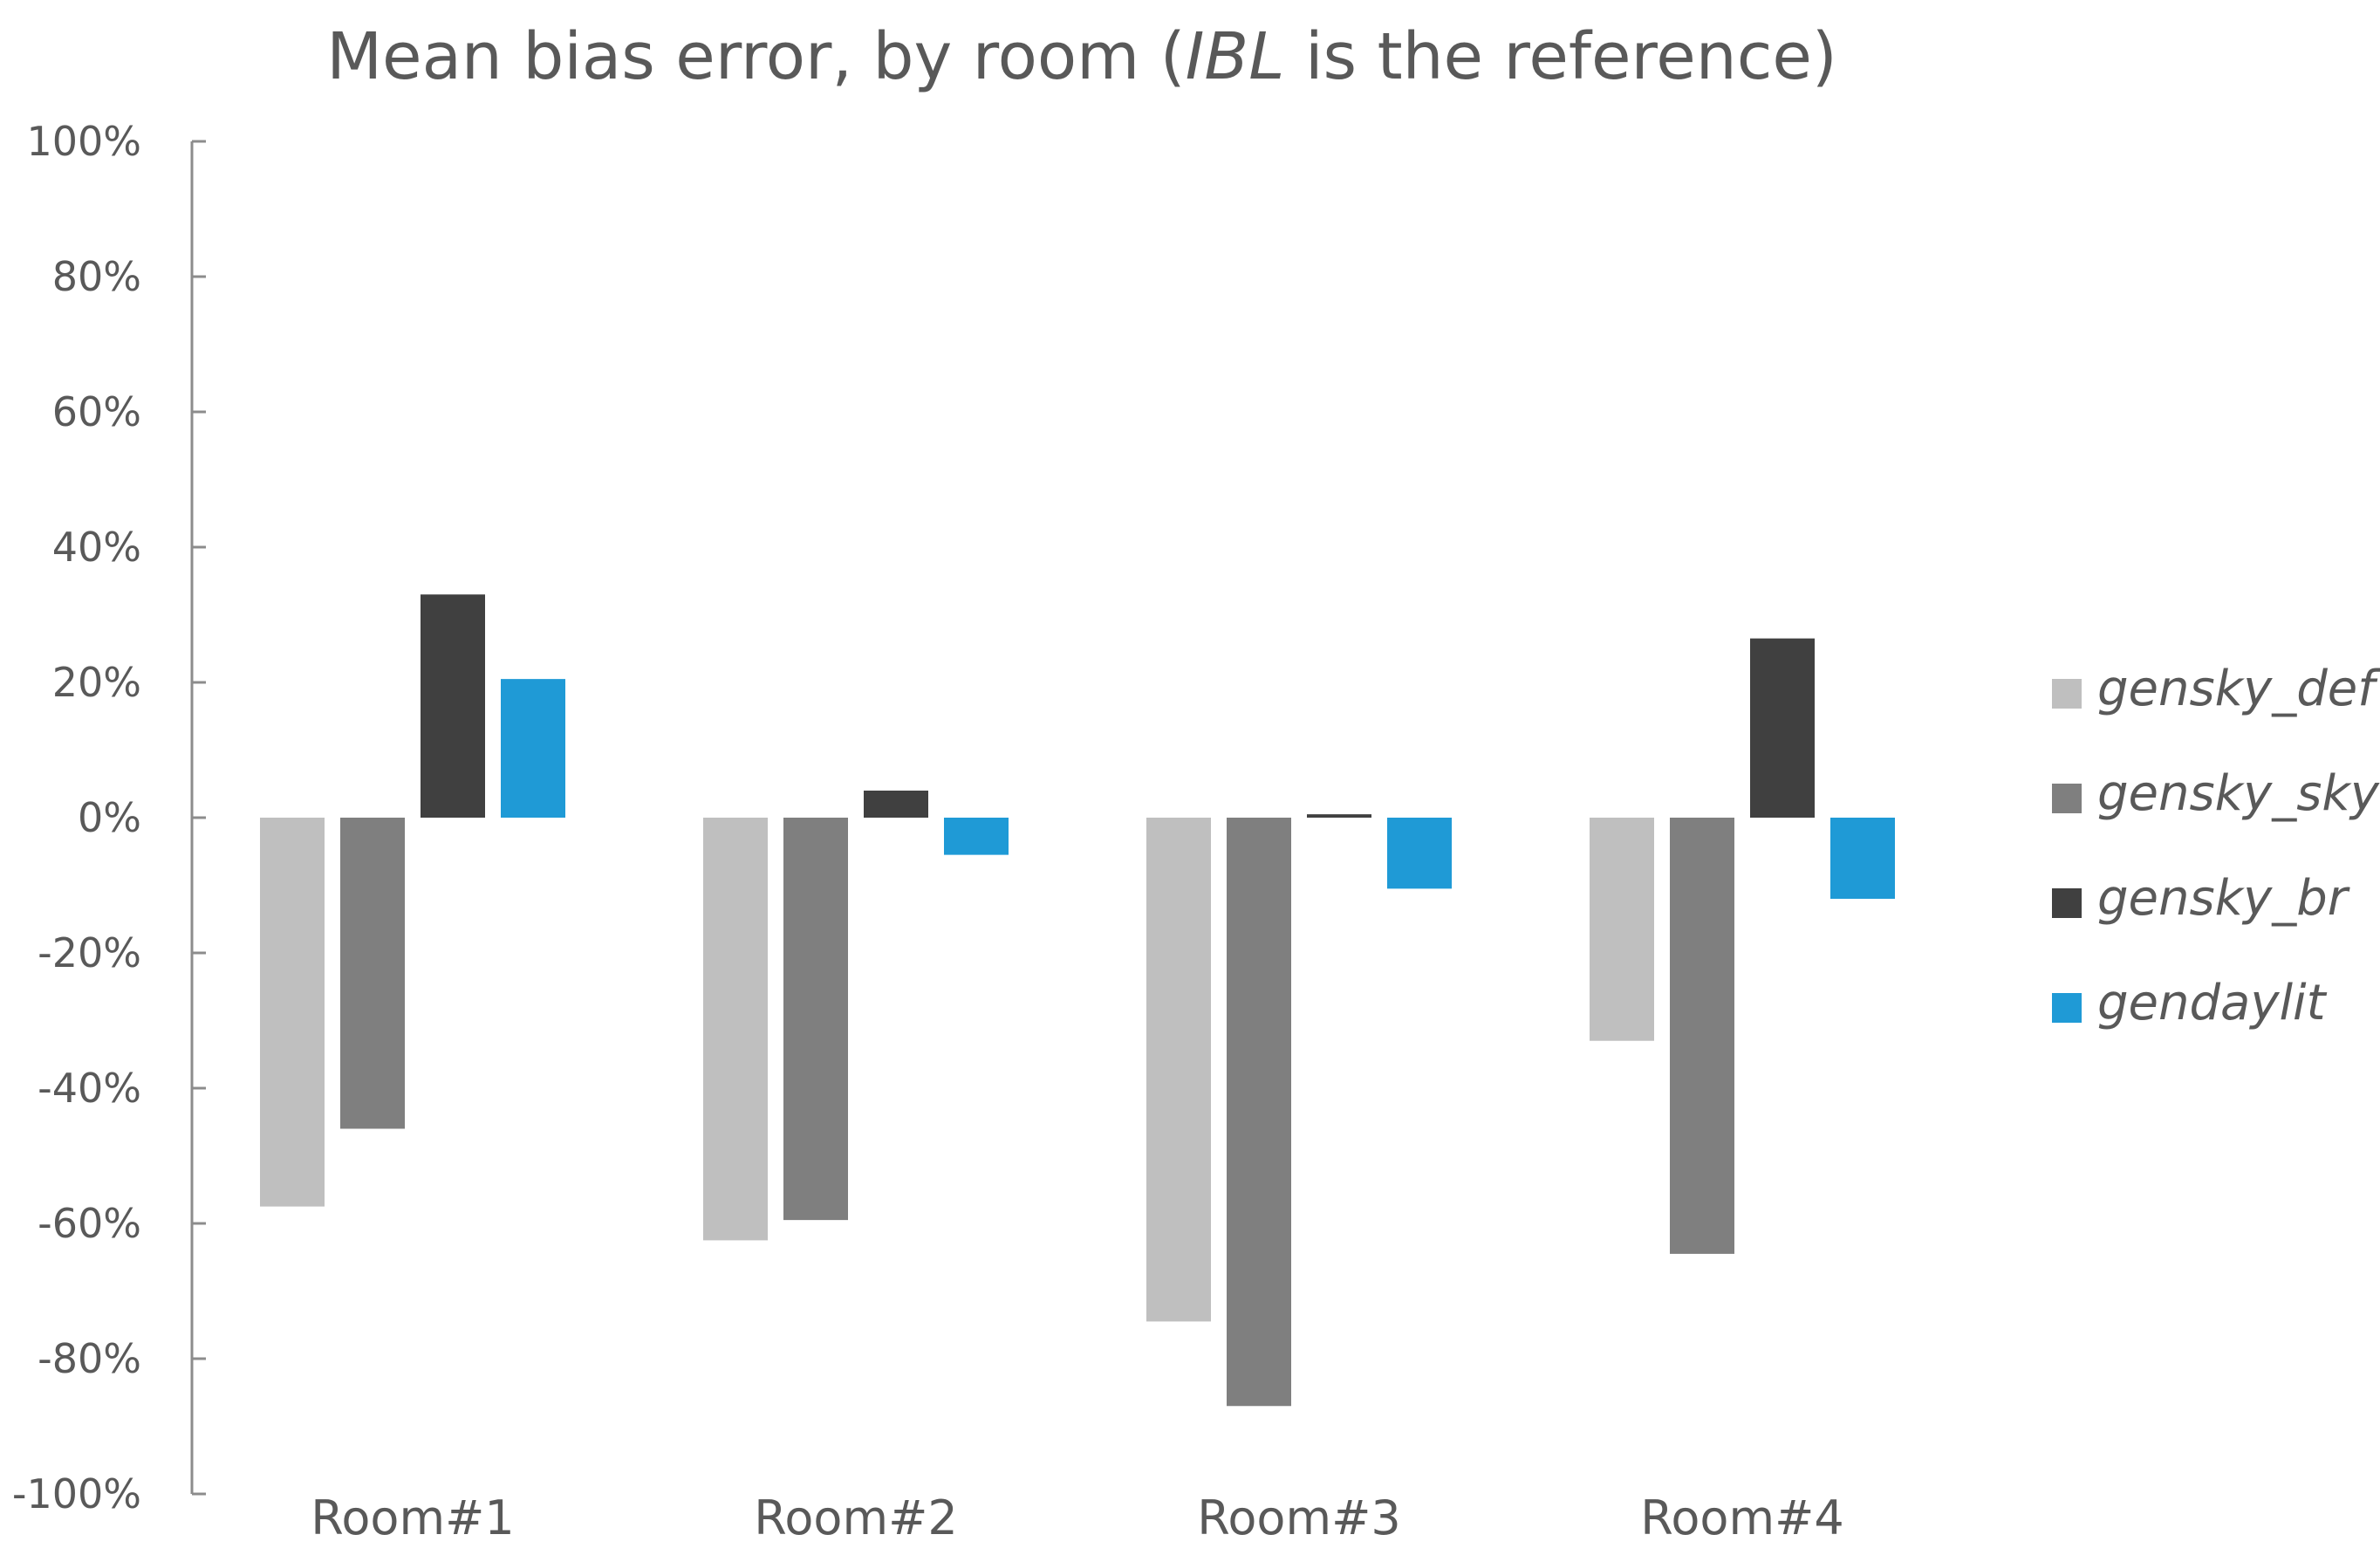 The image size is (2380, 1562). I want to click on x-tick-label: Room#2, so click(855, 1517).